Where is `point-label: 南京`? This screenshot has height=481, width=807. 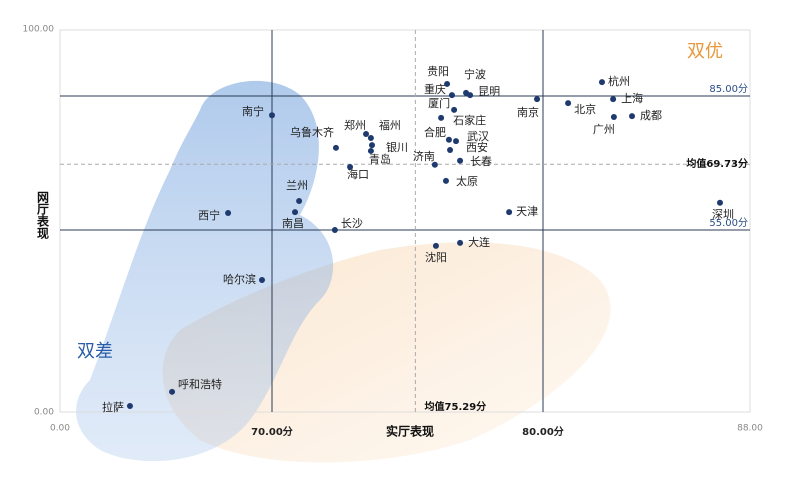 point-label: 南京 is located at coordinates (528, 112).